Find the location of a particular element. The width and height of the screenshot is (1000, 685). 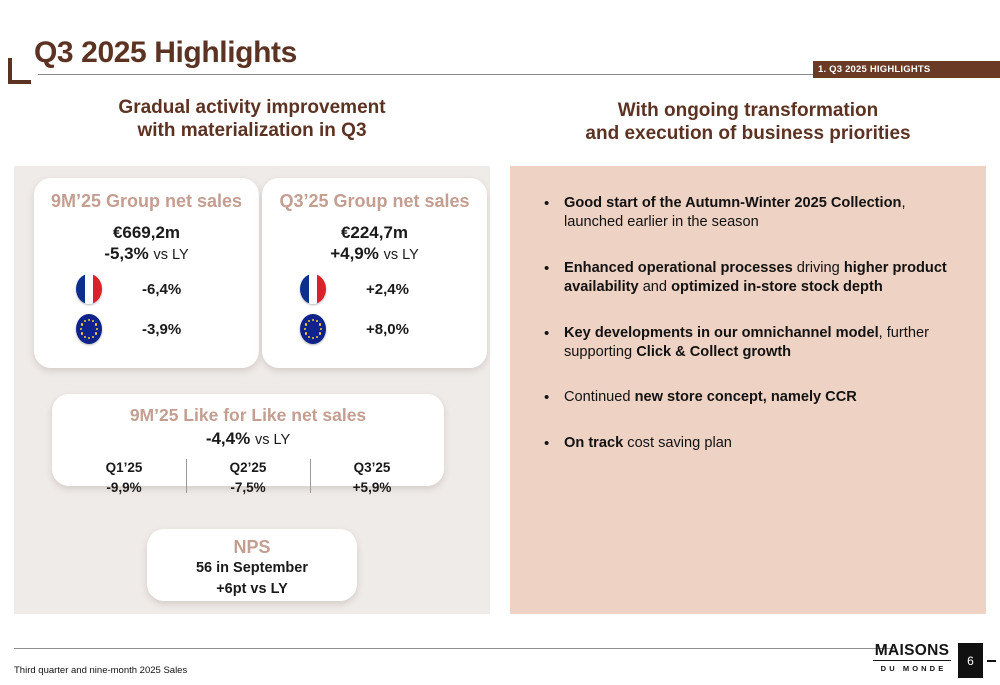

plain-text: , launched earlier in the season is located at coordinates (735, 213).